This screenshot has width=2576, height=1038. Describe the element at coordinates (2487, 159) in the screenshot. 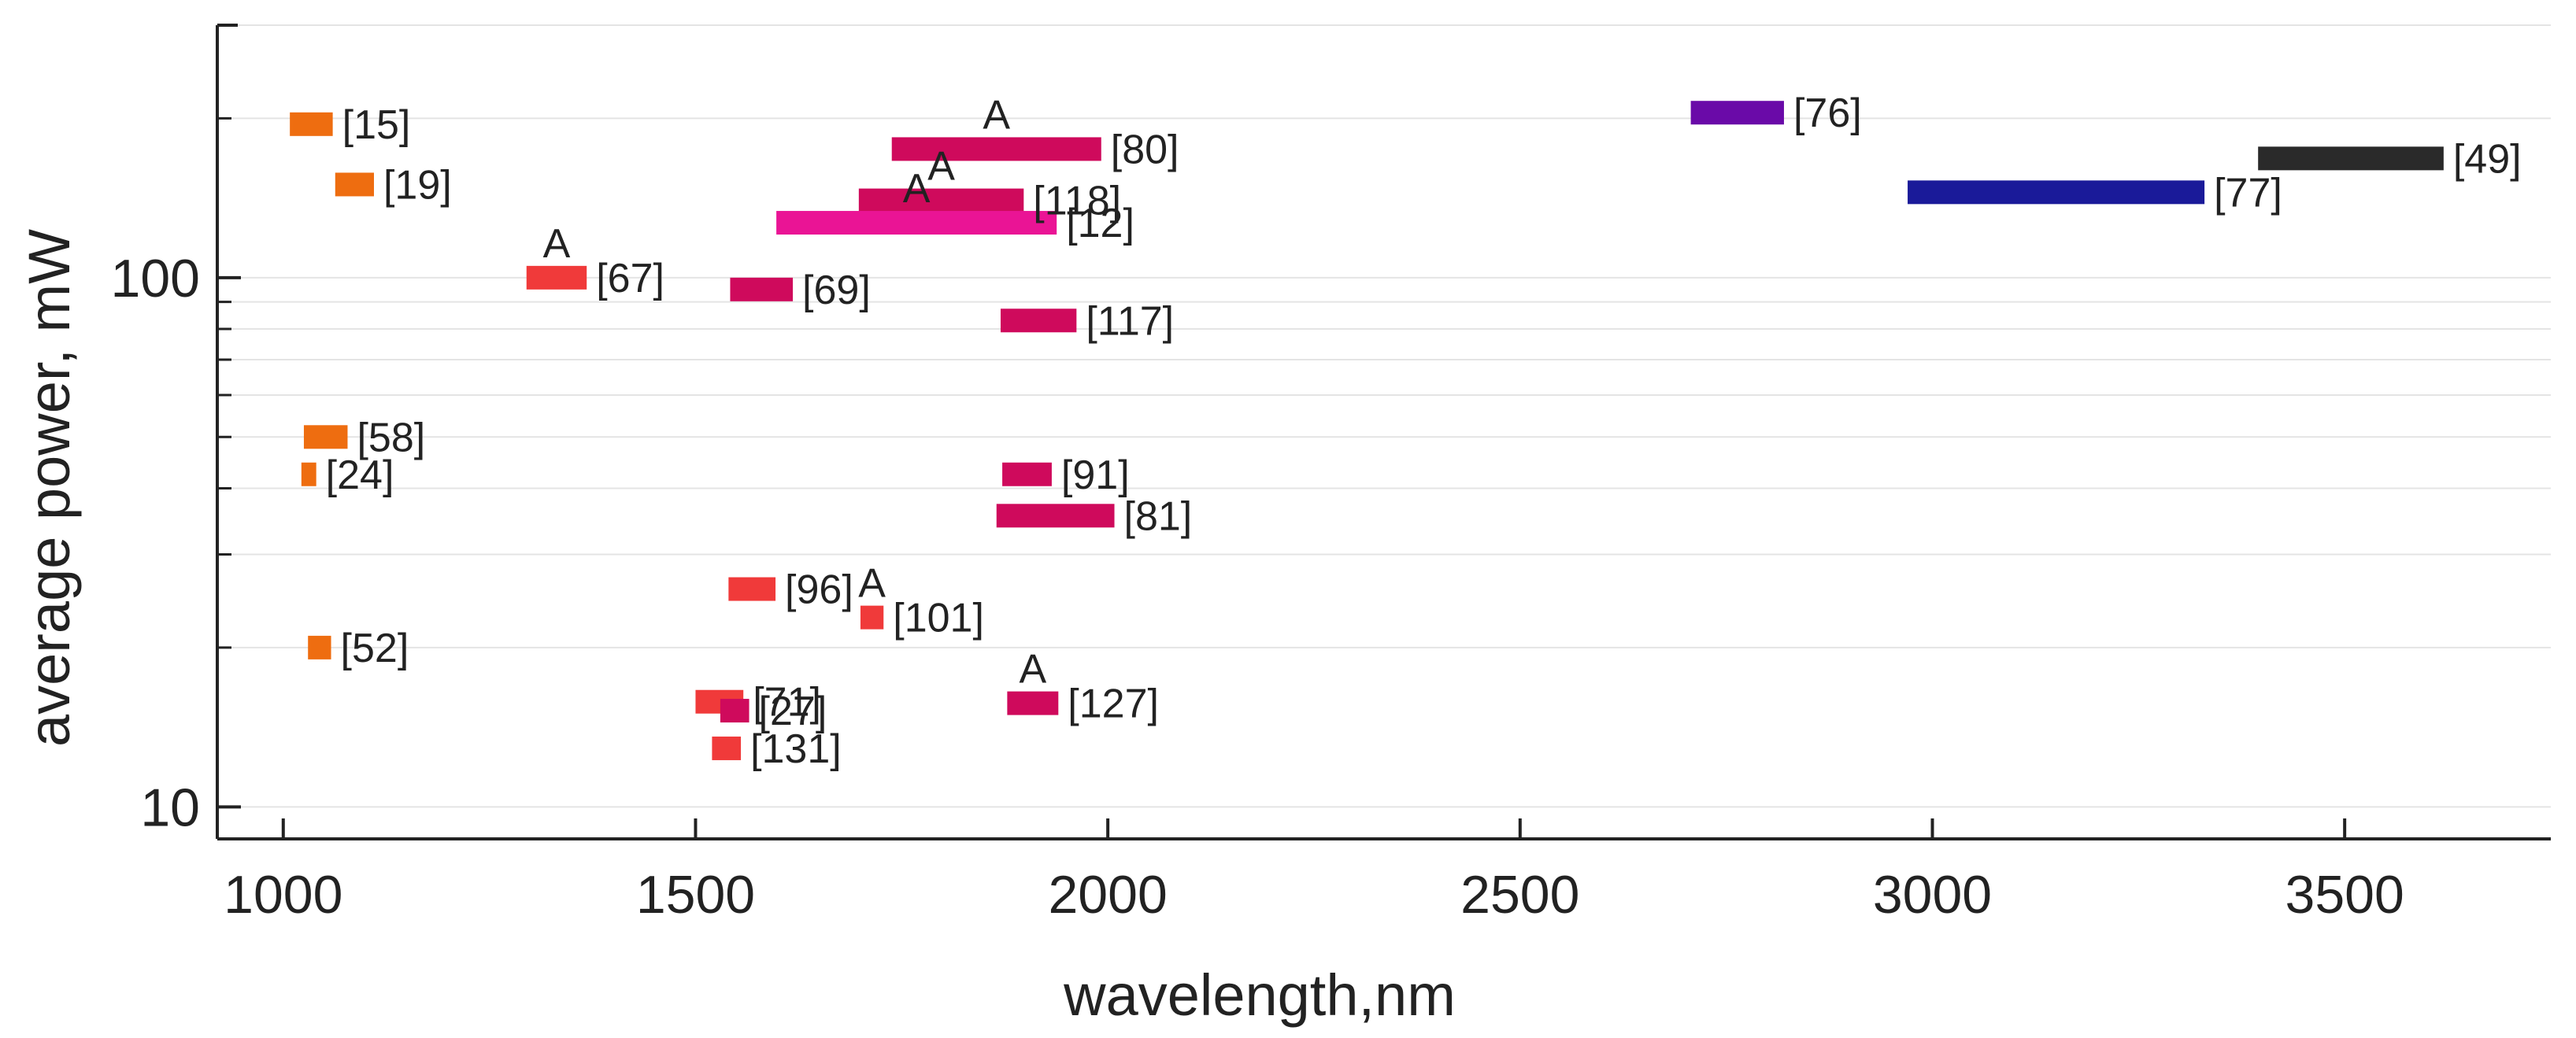

I see `bar-label: [49]` at that location.